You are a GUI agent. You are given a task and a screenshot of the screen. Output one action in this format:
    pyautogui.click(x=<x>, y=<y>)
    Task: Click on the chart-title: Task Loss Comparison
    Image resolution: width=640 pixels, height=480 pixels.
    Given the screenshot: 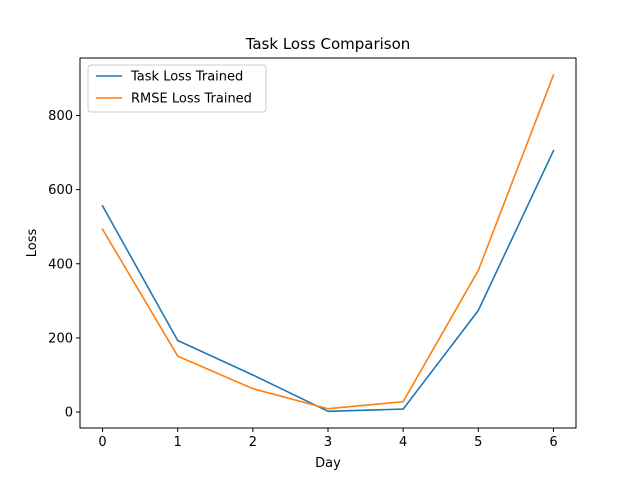 What is the action you would take?
    pyautogui.click(x=328, y=44)
    